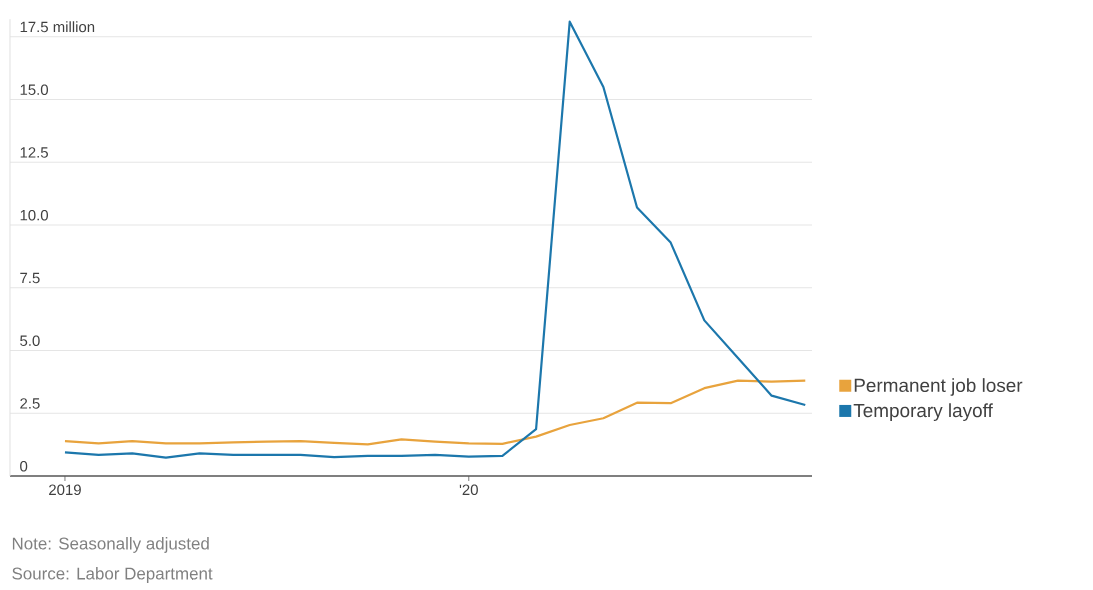  I want to click on x-tick-label: '20, so click(468, 490).